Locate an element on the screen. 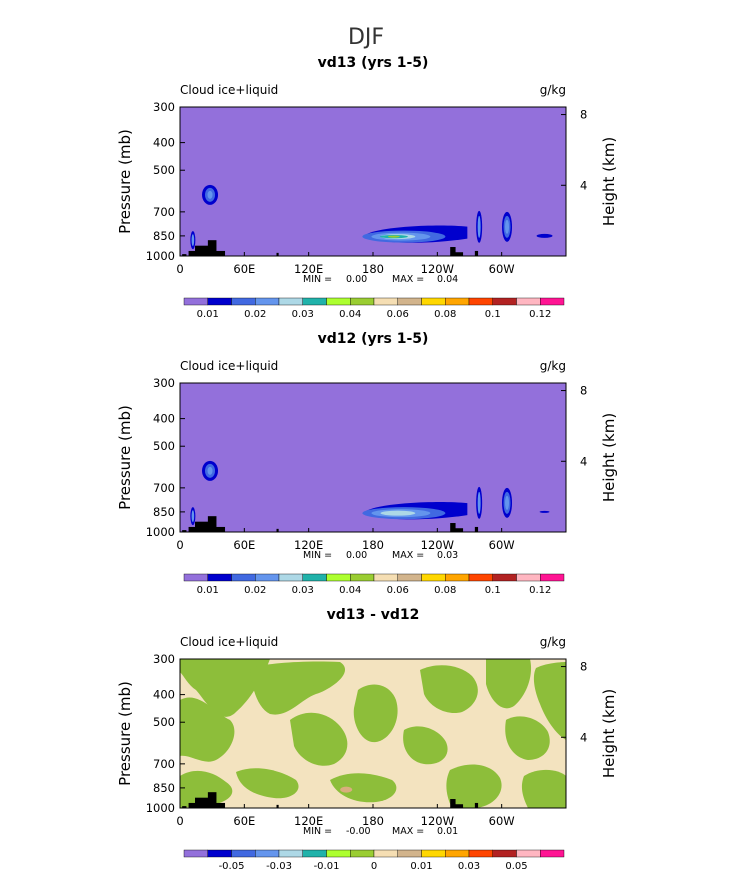  y-tick-label: 850 is located at coordinates (164, 788).